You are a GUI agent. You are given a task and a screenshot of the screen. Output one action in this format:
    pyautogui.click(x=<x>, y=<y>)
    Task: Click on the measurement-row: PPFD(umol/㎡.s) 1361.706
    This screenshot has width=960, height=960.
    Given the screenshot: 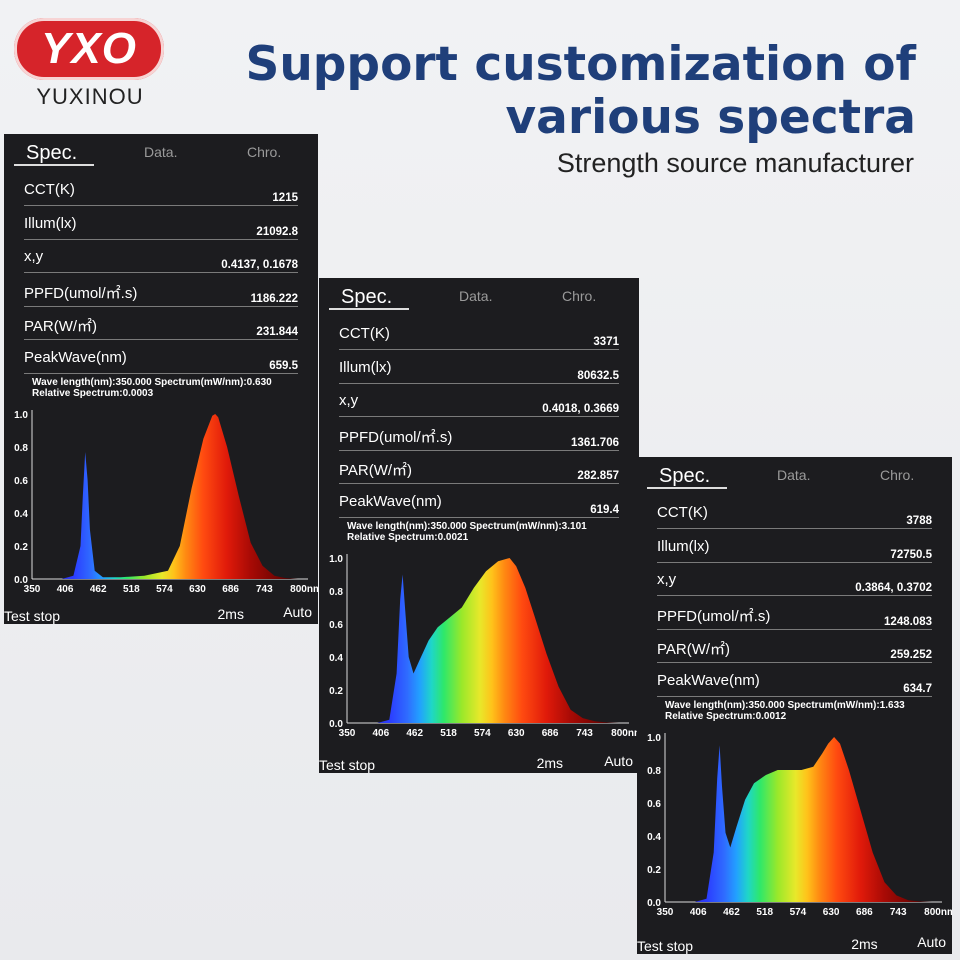 What is the action you would take?
    pyautogui.click(x=479, y=438)
    